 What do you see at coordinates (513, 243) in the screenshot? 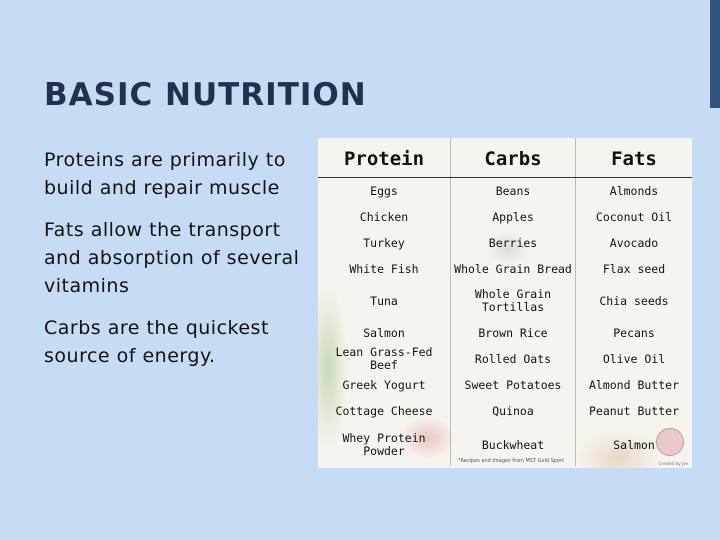
I see `table-cell: Berries` at bounding box center [513, 243].